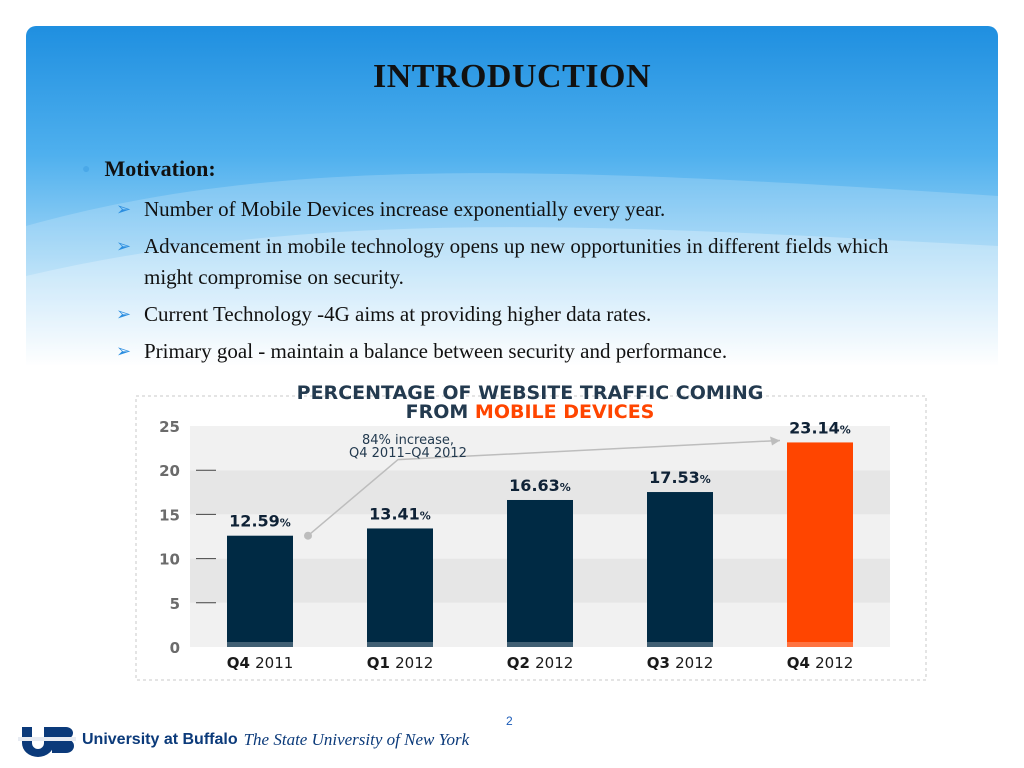 This screenshot has width=1024, height=768. Describe the element at coordinates (160, 168) in the screenshot. I see `motivation-label: Motivation:` at that location.